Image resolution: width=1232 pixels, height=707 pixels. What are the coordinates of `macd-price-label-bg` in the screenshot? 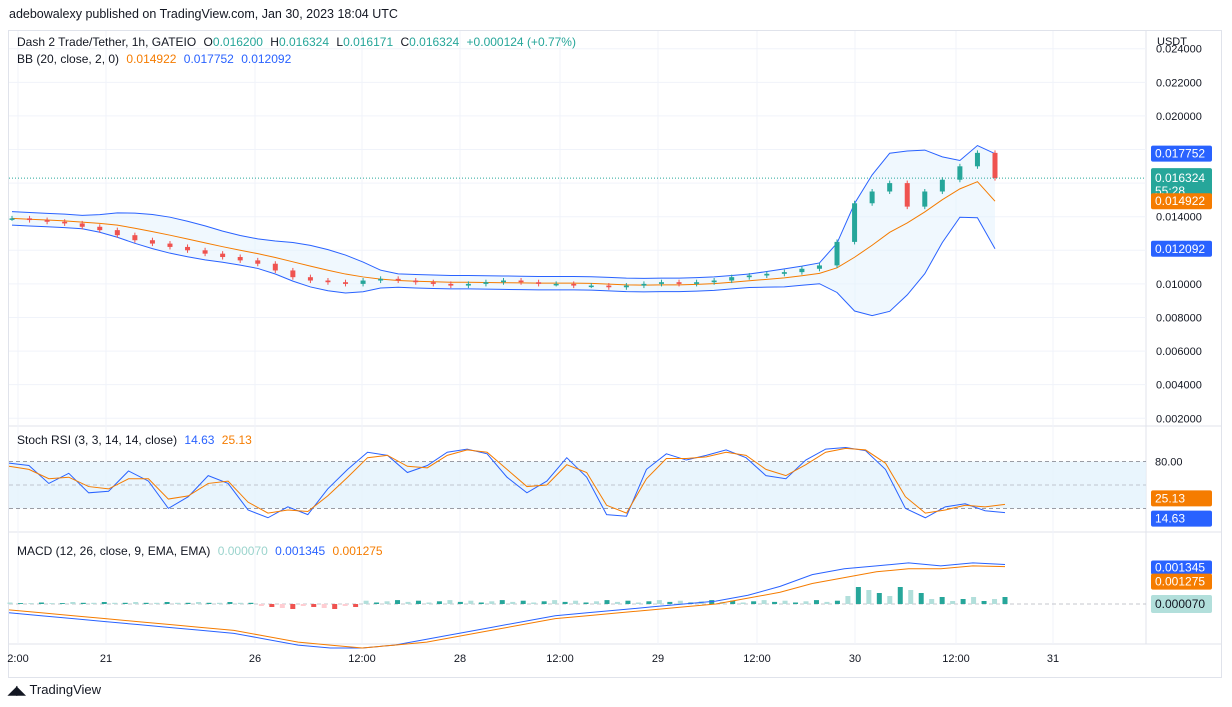 It's located at (1181, 567).